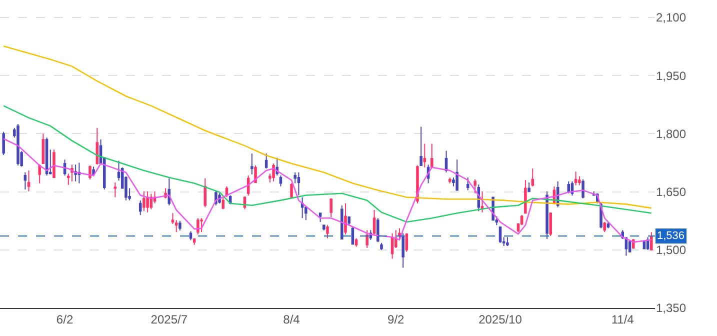  What do you see at coordinates (671, 192) in the screenshot?
I see `y-tick-label: 1,650` at bounding box center [671, 192].